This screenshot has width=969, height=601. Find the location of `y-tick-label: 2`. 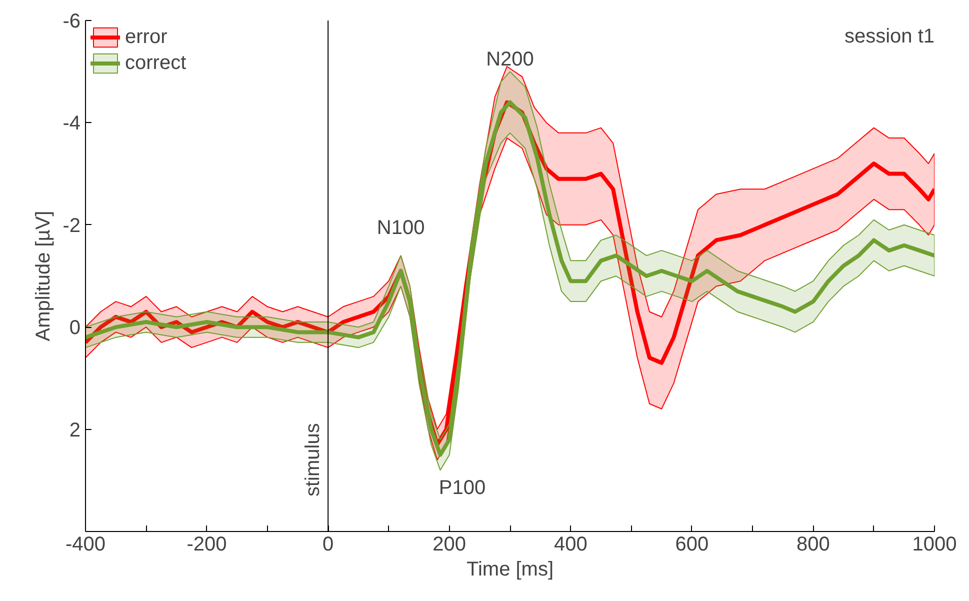

y-tick-label: 2 is located at coordinates (74, 430).